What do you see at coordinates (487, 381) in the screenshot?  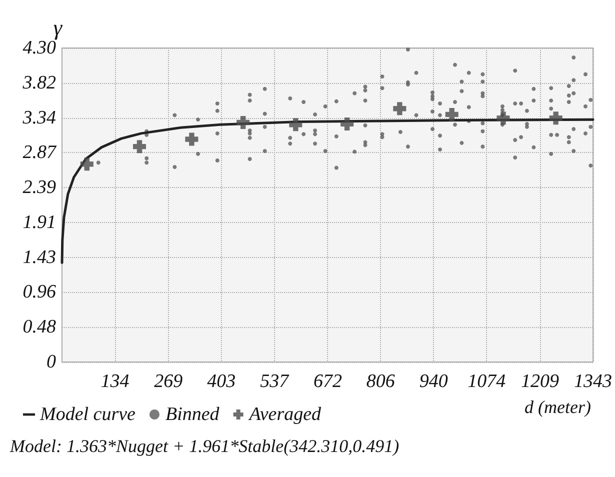 I see `x-tick-label: 1074` at bounding box center [487, 381].